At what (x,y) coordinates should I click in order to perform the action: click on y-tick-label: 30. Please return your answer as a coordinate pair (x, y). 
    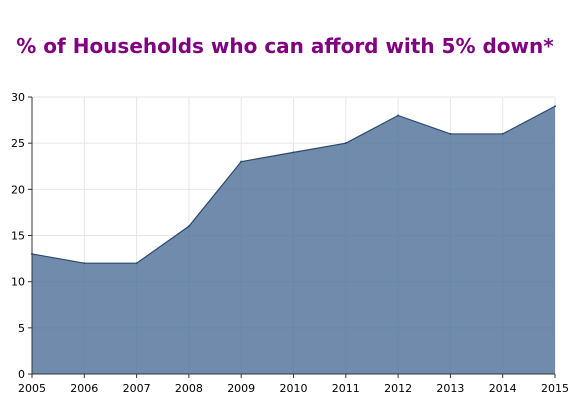
    Looking at the image, I should click on (18, 97).